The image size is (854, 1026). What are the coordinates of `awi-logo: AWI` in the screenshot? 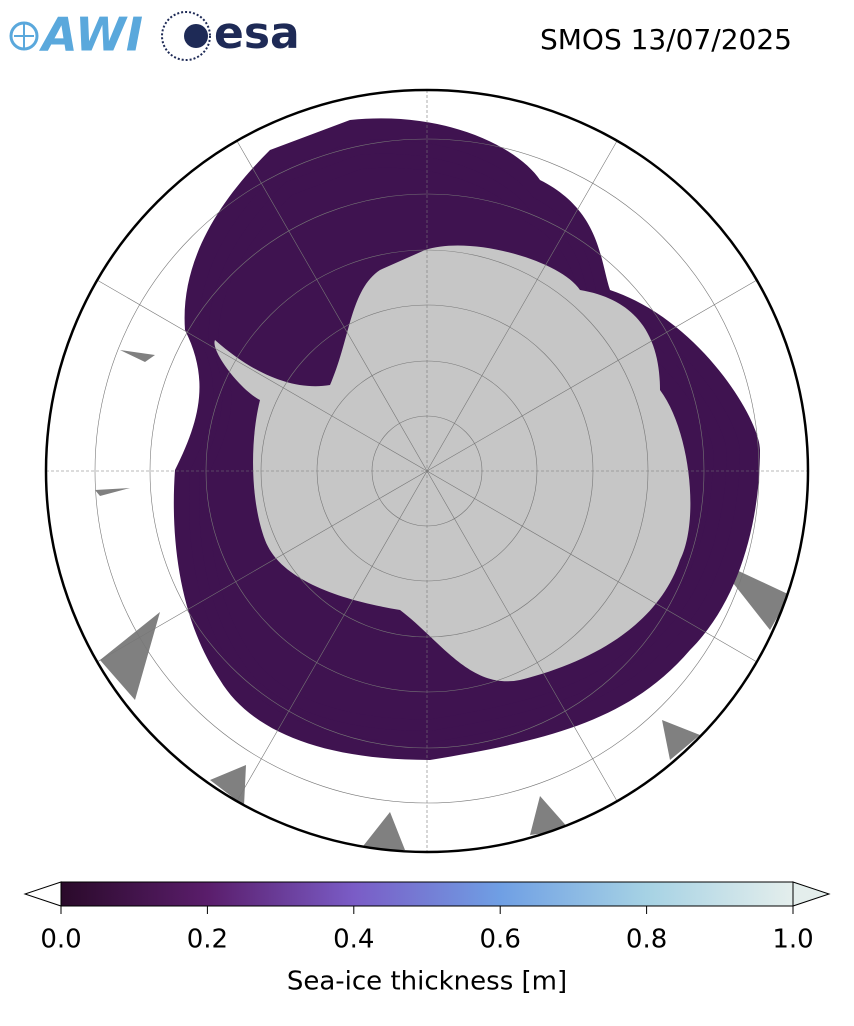 It's located at (76, 35).